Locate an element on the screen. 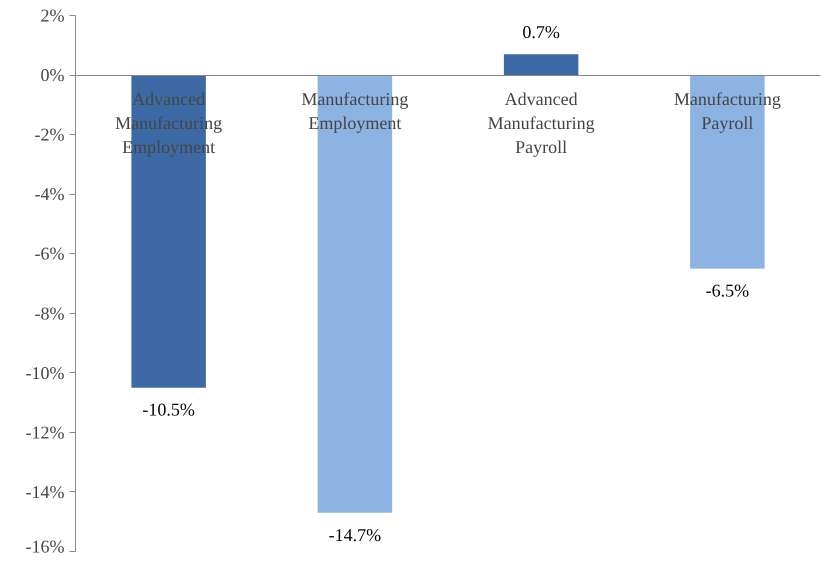 This screenshot has height=568, width=835. data-label: -10.5% is located at coordinates (168, 410).